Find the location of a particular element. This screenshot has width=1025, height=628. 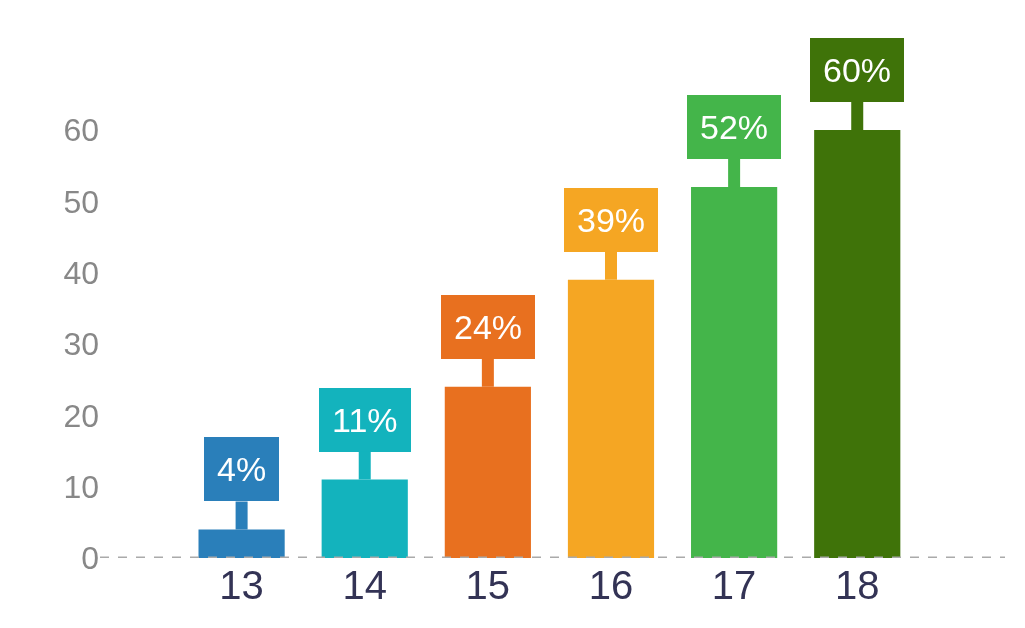

y-tick-label: 30 is located at coordinates (81, 344).